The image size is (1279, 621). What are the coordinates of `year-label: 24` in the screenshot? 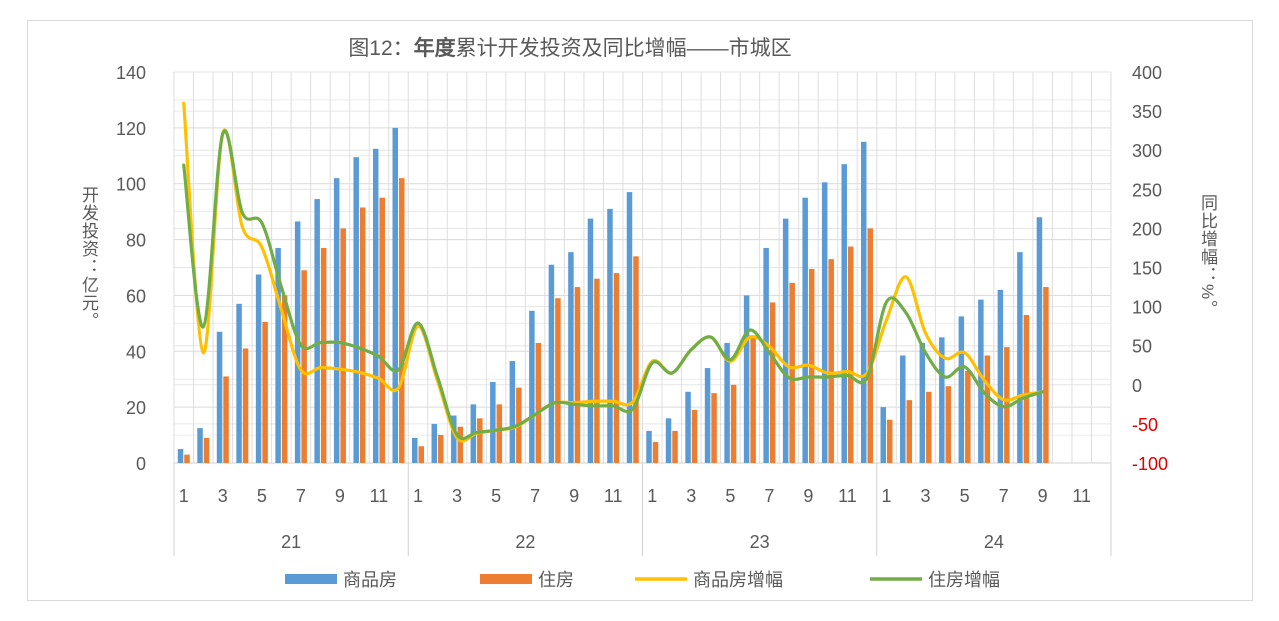 It's located at (994, 542).